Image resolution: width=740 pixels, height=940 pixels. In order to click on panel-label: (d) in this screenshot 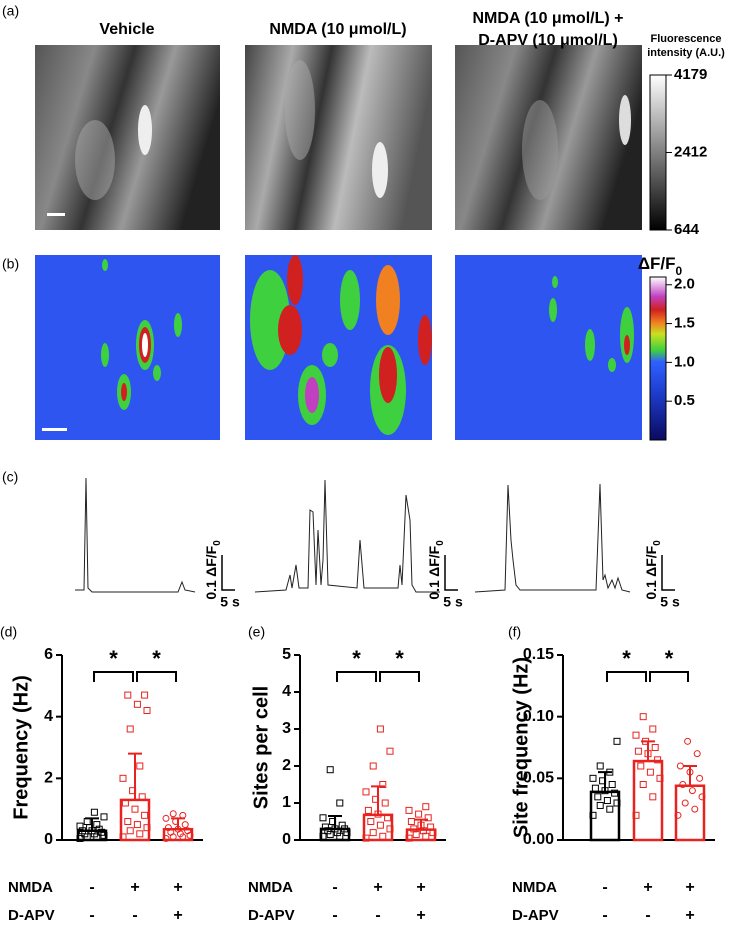, I will do `click(8, 632)`.